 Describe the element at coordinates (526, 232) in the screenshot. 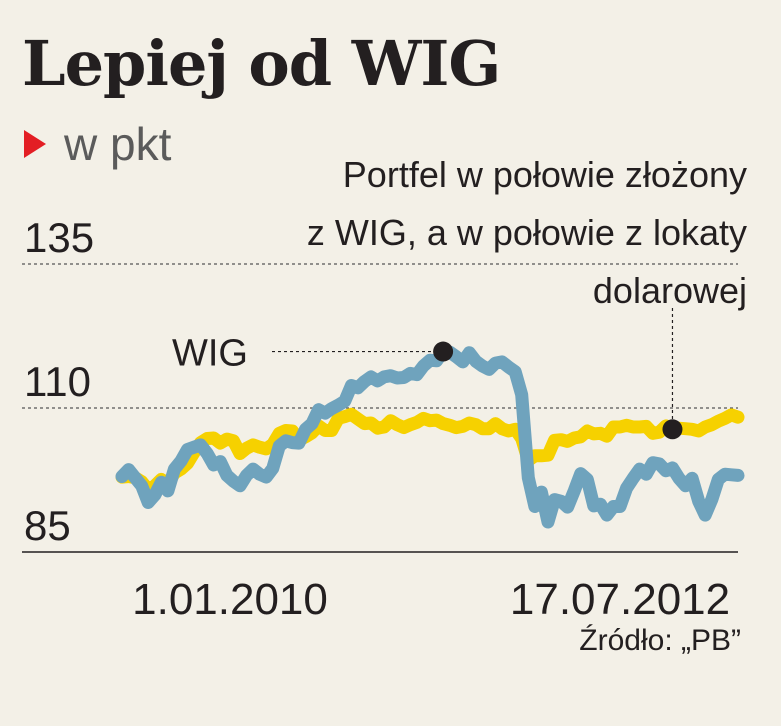

I see `annotation-line: z WIG, a w połowie z lokaty` at that location.